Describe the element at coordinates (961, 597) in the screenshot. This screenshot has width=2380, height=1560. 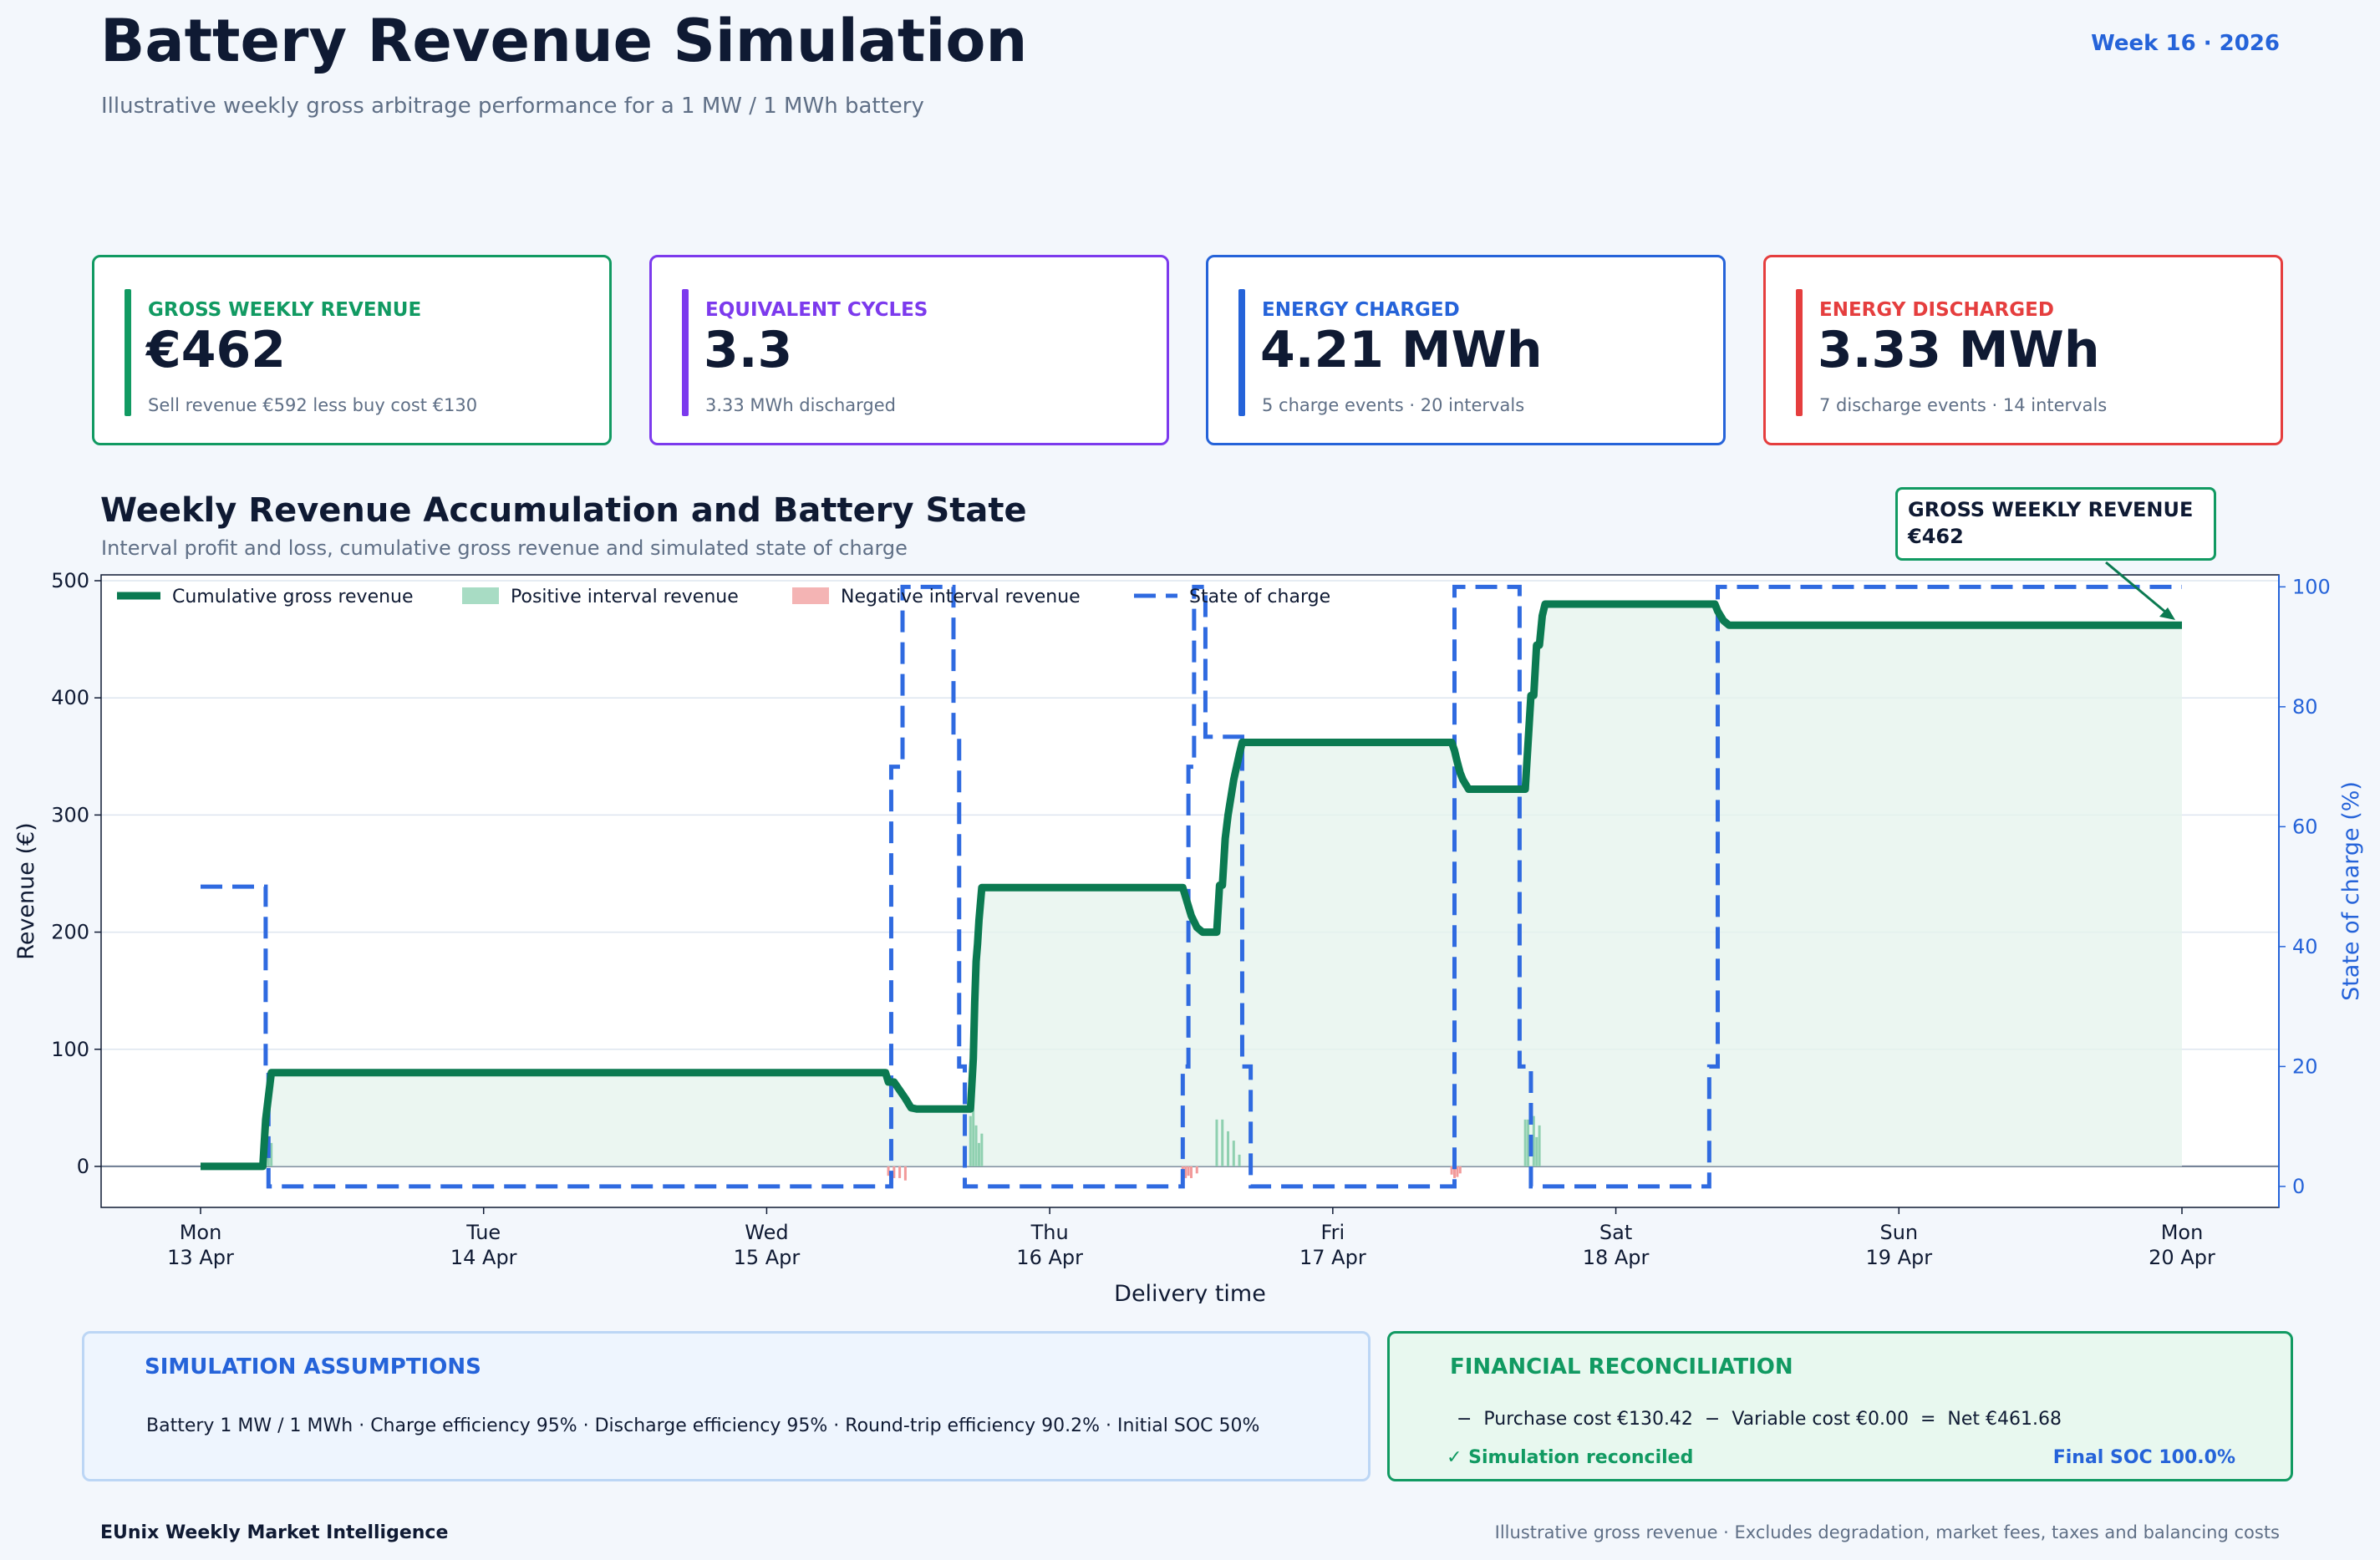
I see `legend-negative-label: Negative interval revenue` at that location.